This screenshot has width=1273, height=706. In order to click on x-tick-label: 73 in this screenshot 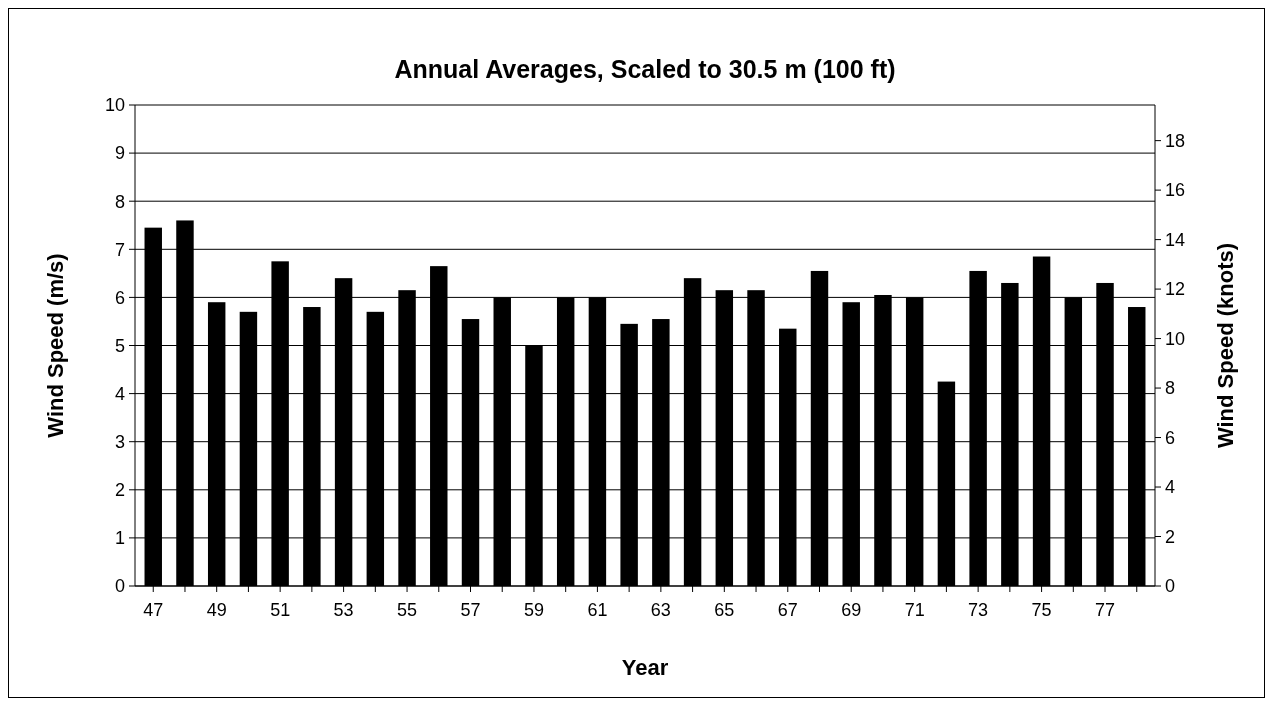, I will do `click(978, 610)`.